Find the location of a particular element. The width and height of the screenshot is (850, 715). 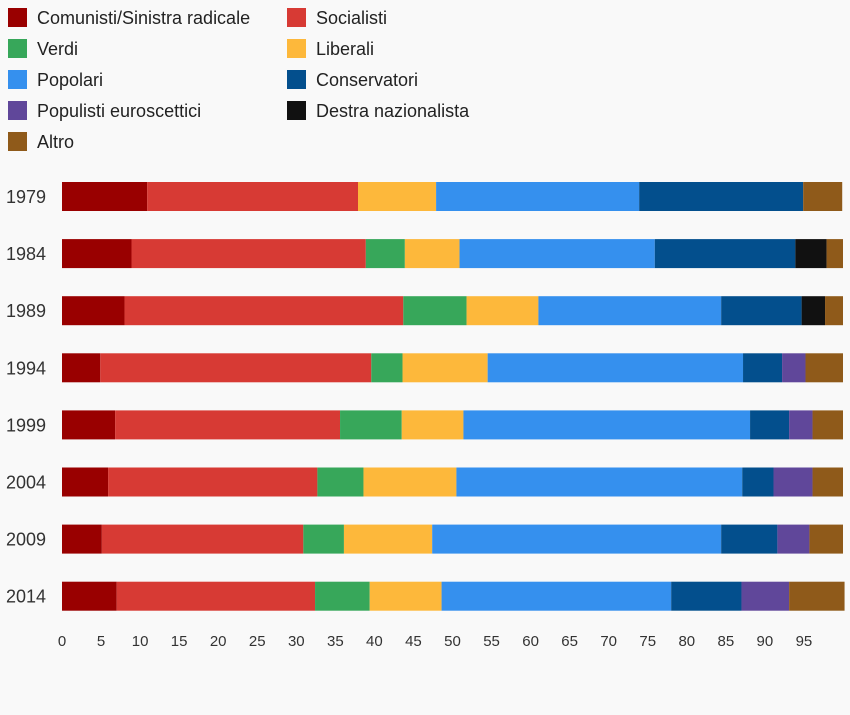

bar-segment-1984-socialisti is located at coordinates (248, 254).